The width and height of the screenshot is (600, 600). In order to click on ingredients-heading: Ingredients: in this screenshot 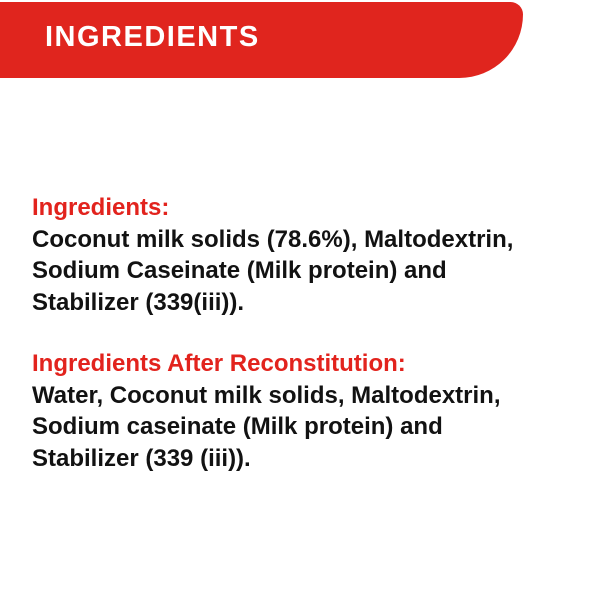, I will do `click(101, 207)`.